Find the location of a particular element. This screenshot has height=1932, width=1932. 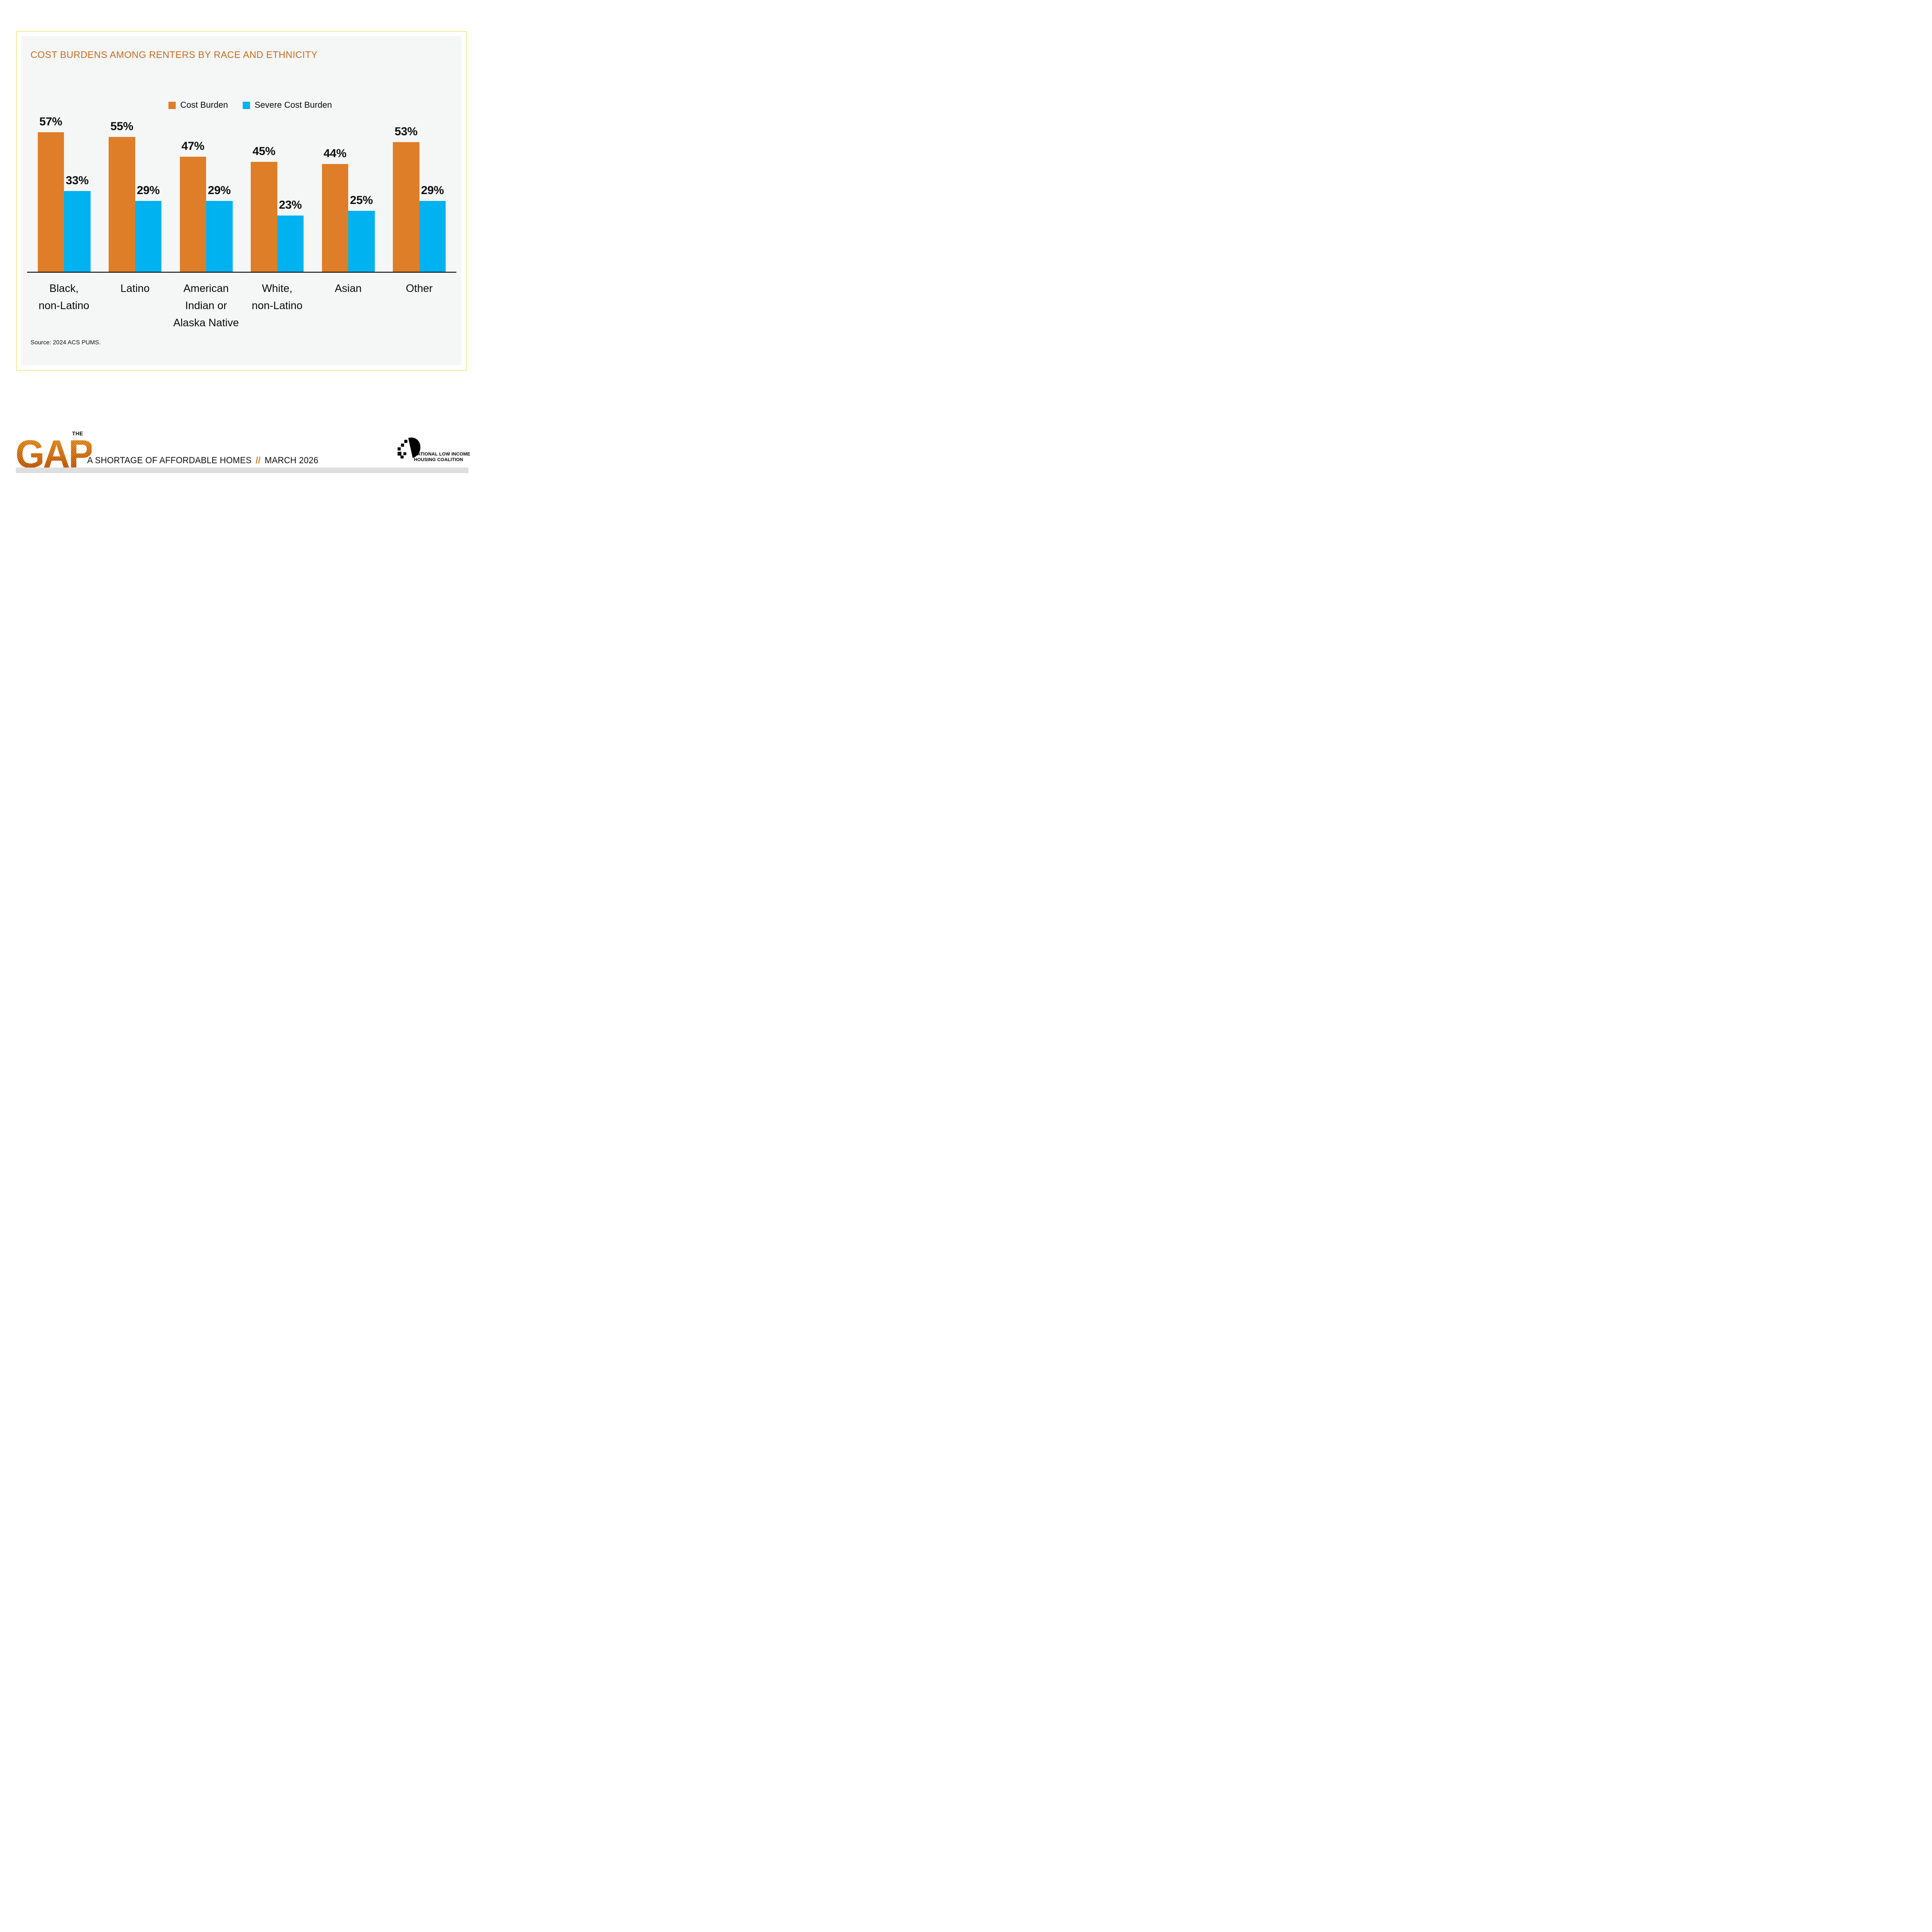

bar-value-label: 23% is located at coordinates (291, 204).